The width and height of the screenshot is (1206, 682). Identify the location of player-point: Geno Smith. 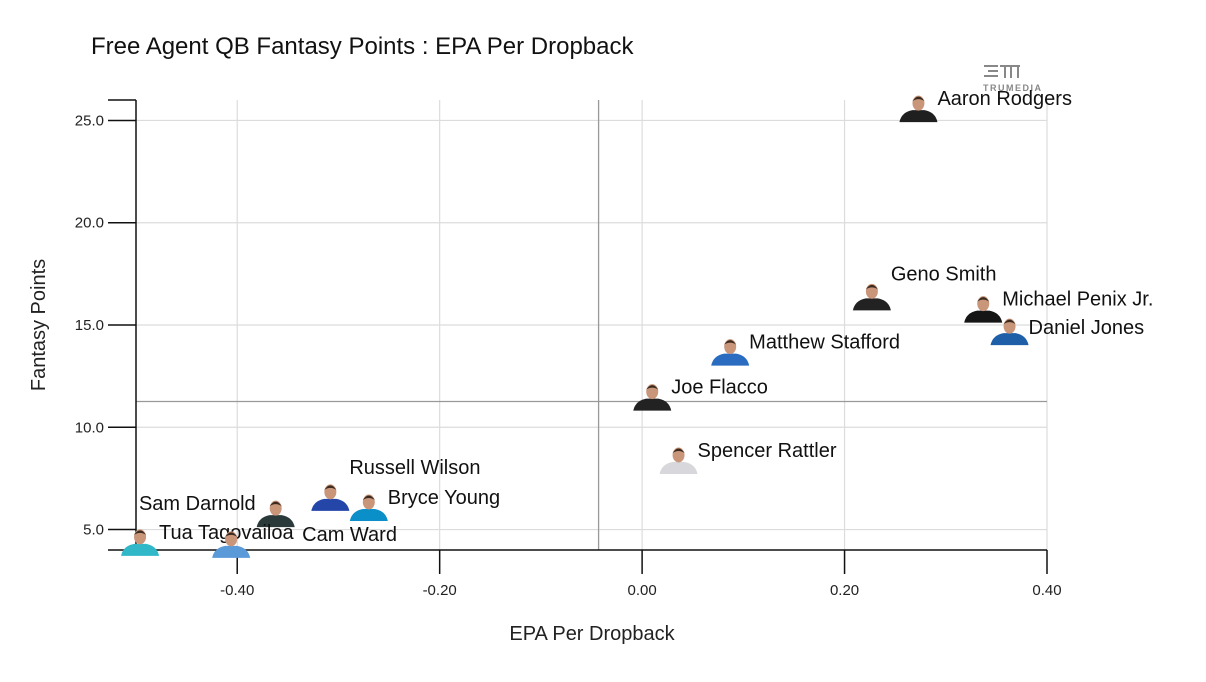
(924, 287).